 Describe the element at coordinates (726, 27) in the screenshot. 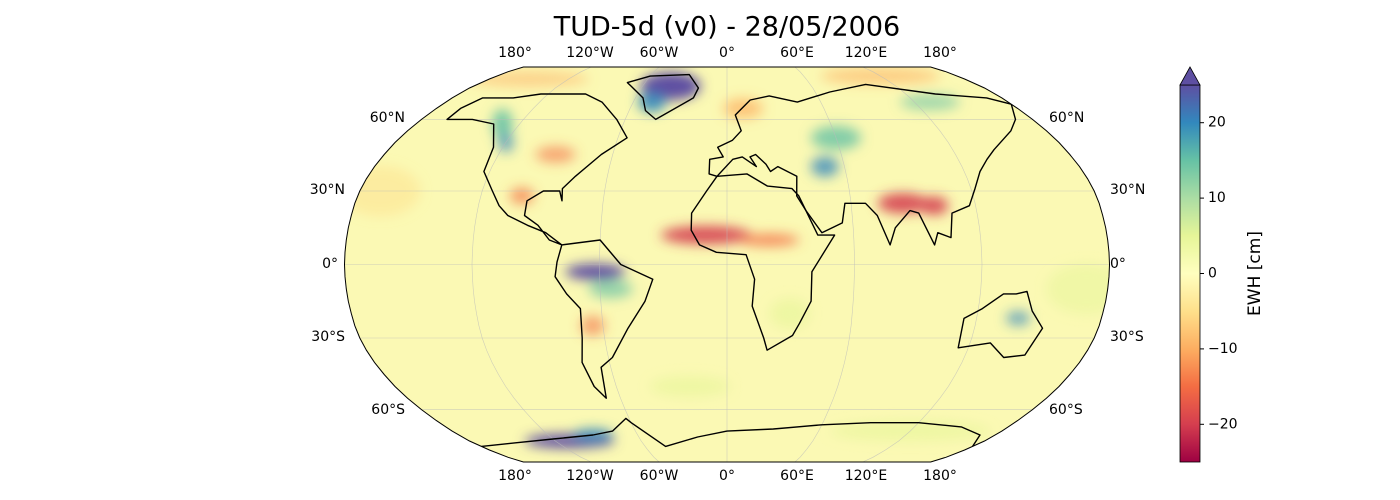

I see `chart-title: TUD-5d (v0) - 28/05/2006` at that location.